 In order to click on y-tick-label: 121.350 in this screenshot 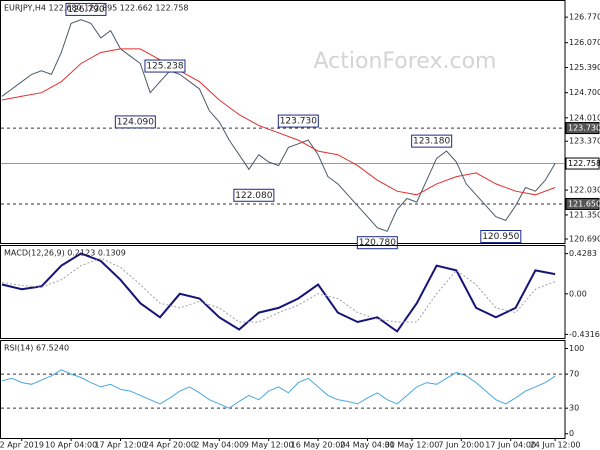, I will do `click(584, 214)`.